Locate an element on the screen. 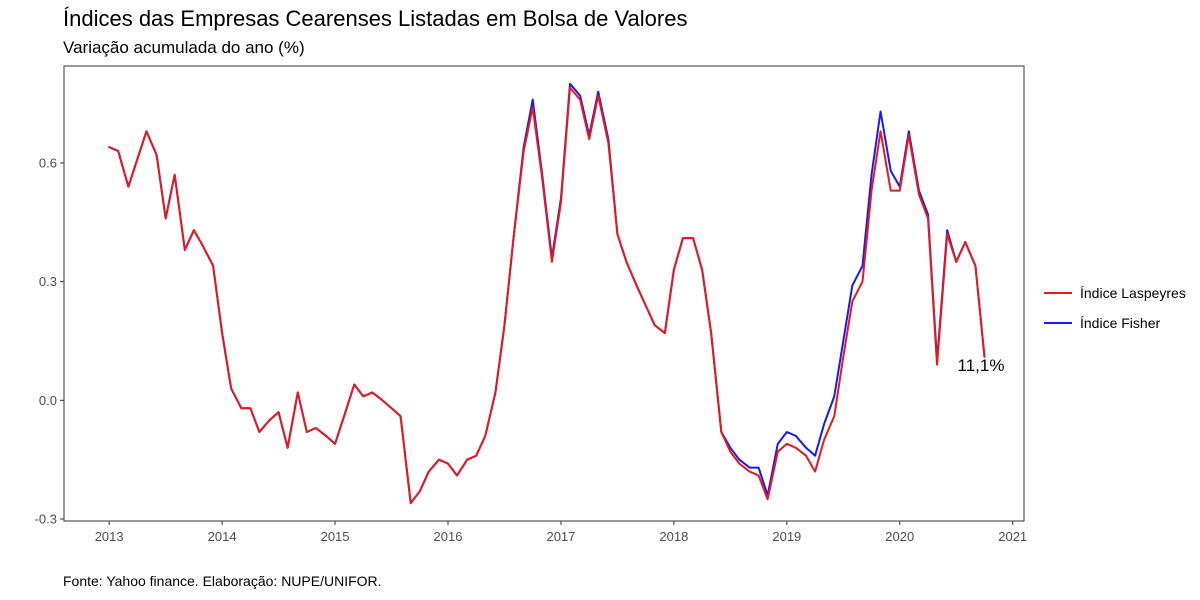 The width and height of the screenshot is (1200, 600). legend-label: Índice Laspeyres is located at coordinates (1133, 293).